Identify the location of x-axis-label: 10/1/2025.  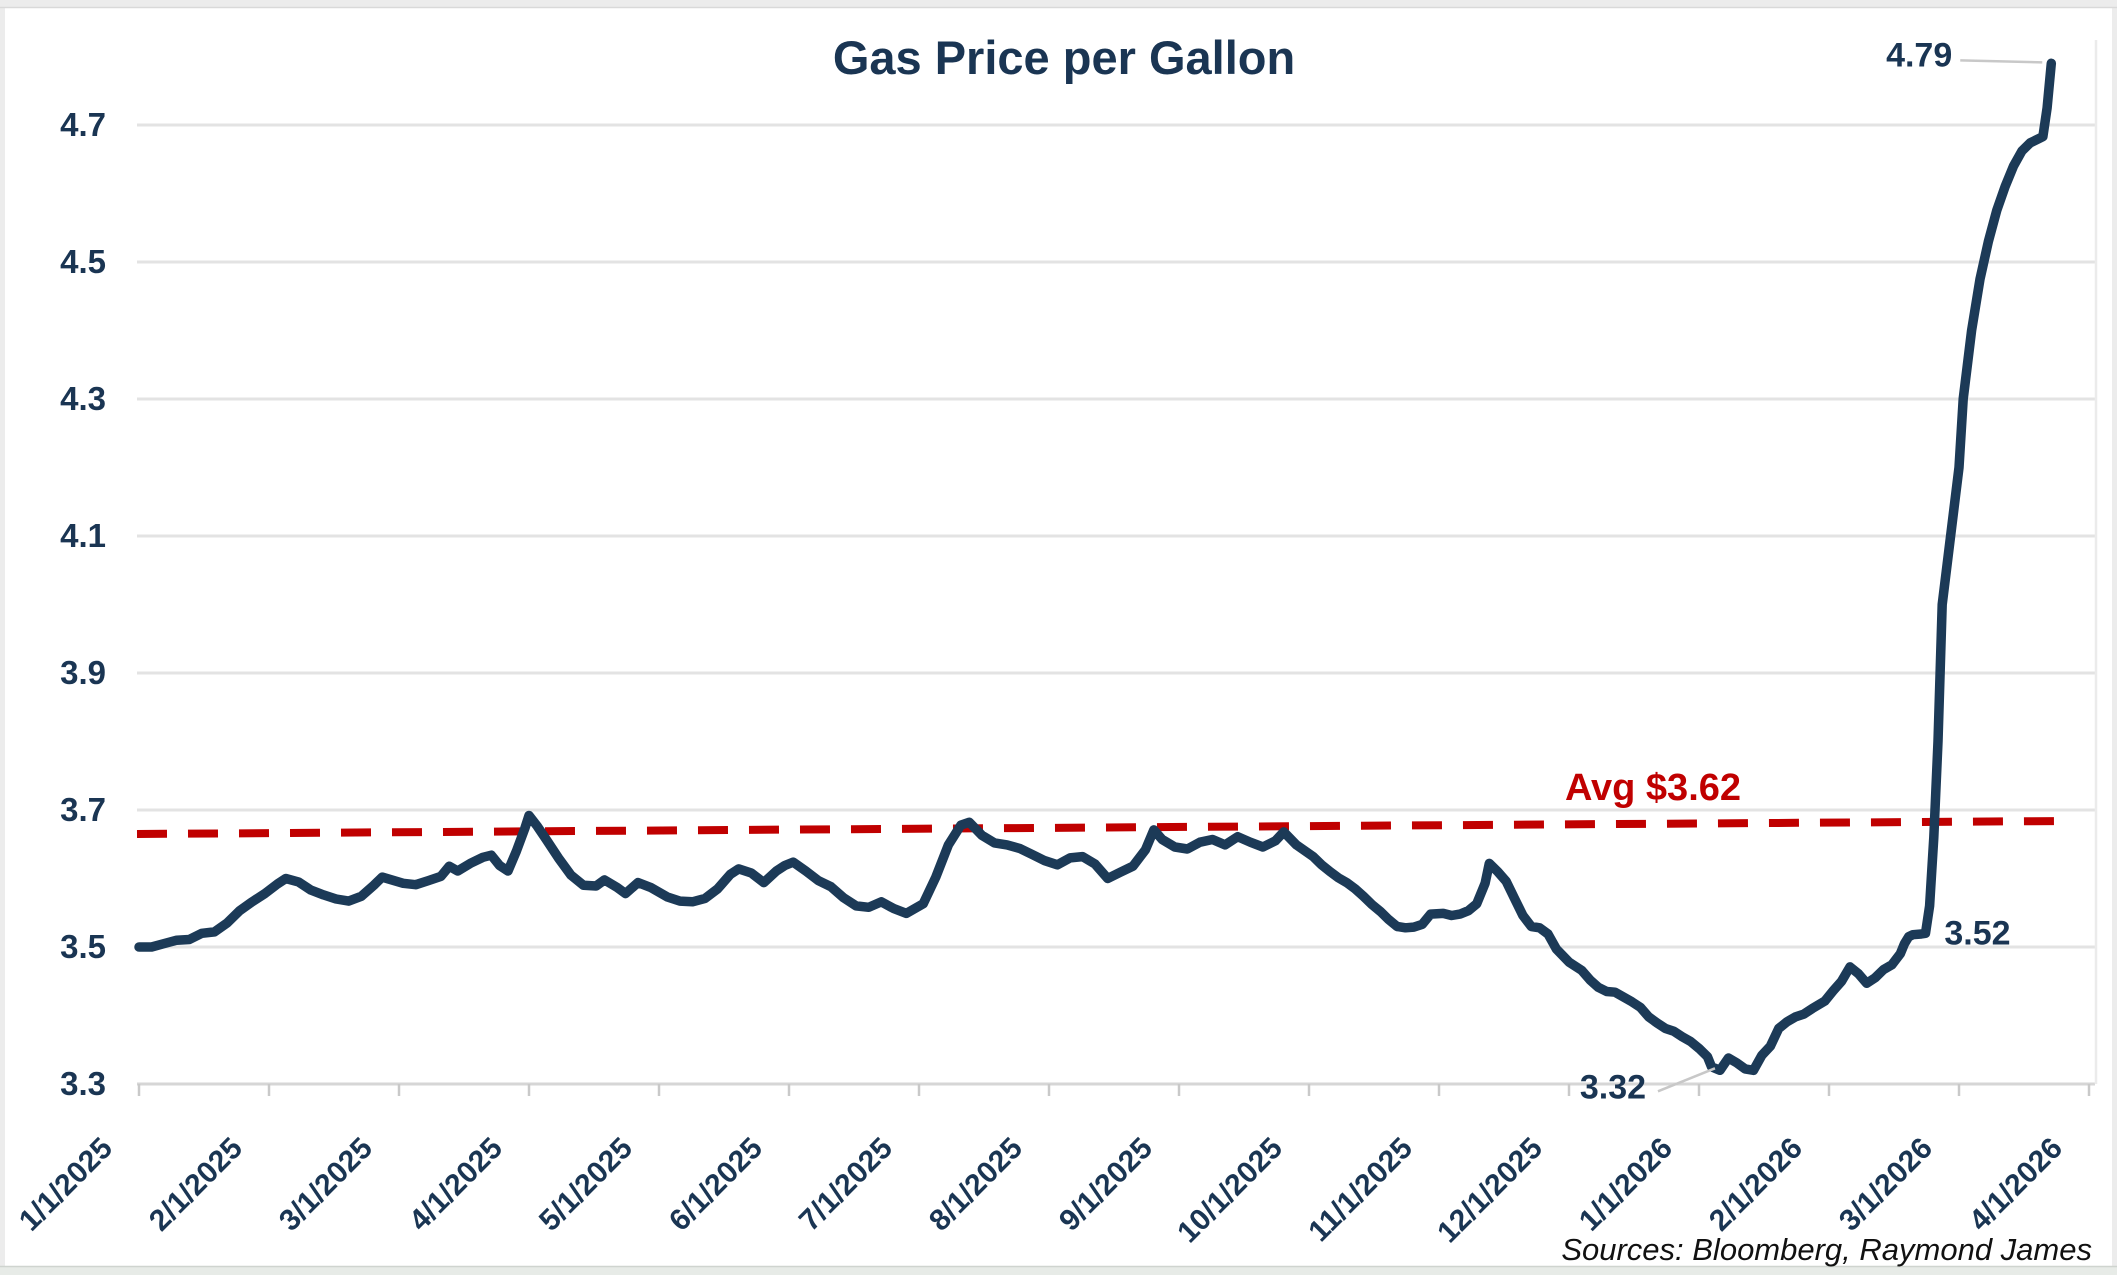
(1230, 1191).